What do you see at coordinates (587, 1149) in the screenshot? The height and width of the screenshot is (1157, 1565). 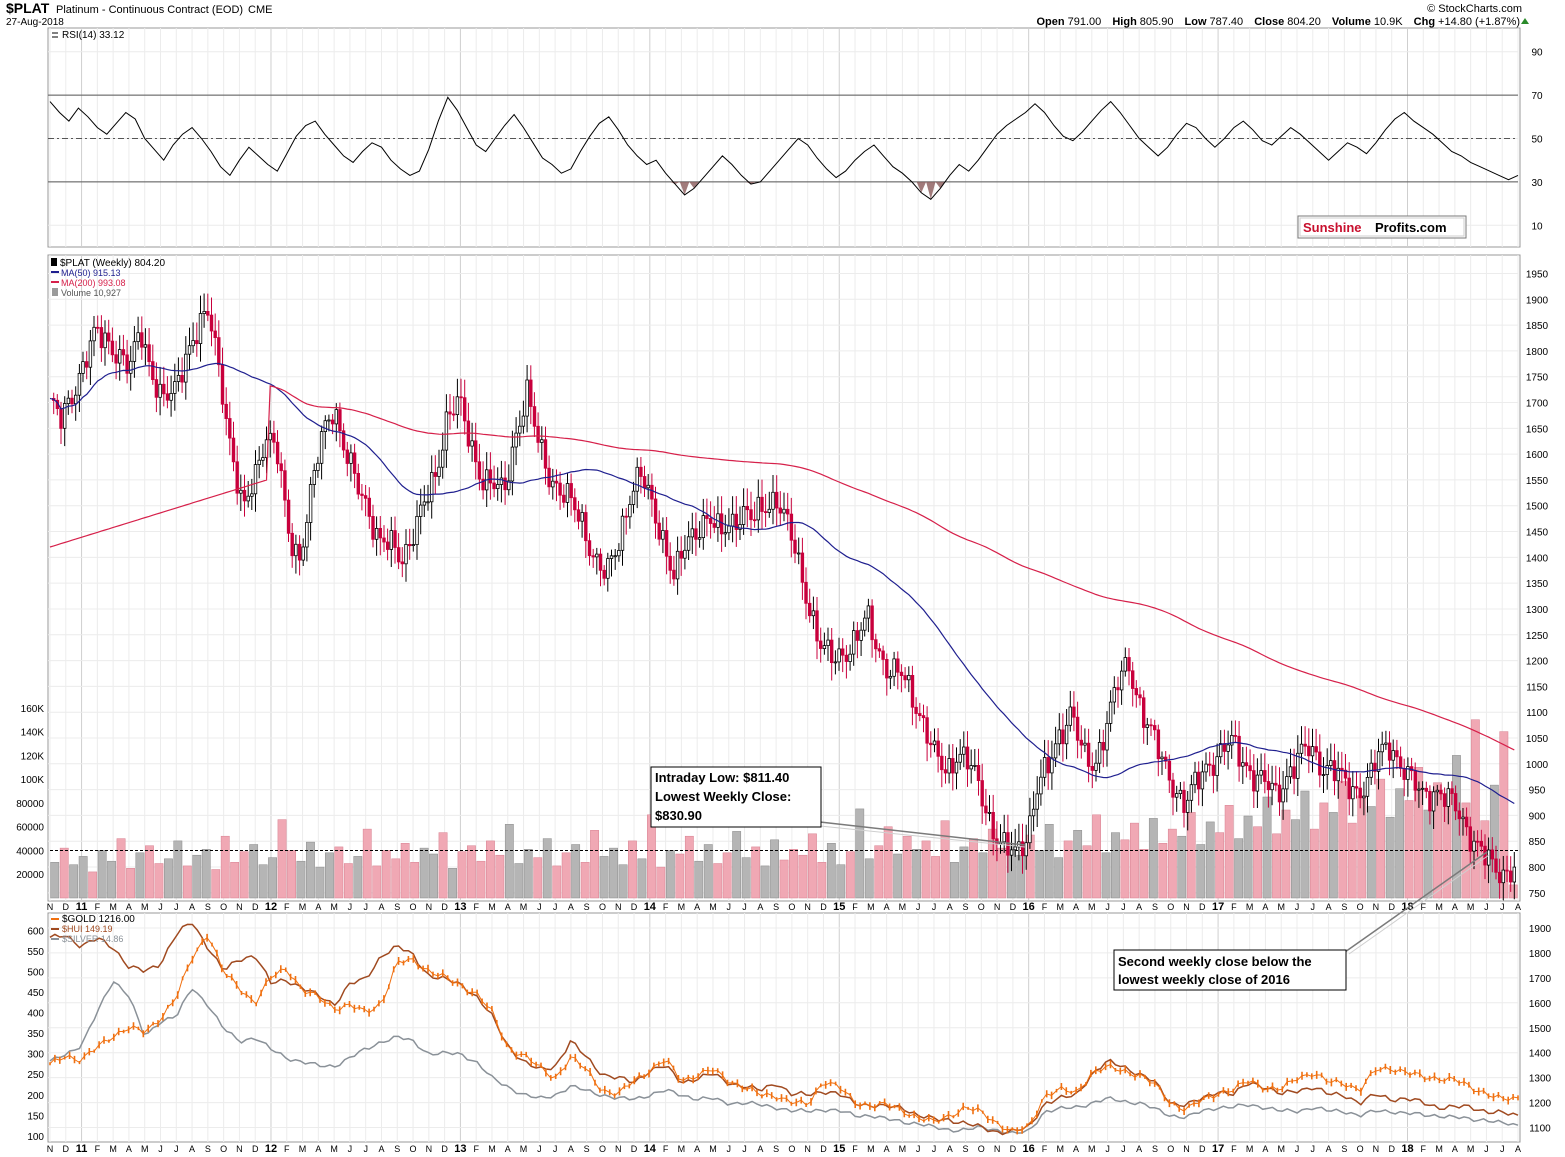 I see `x-tick-label: S` at bounding box center [587, 1149].